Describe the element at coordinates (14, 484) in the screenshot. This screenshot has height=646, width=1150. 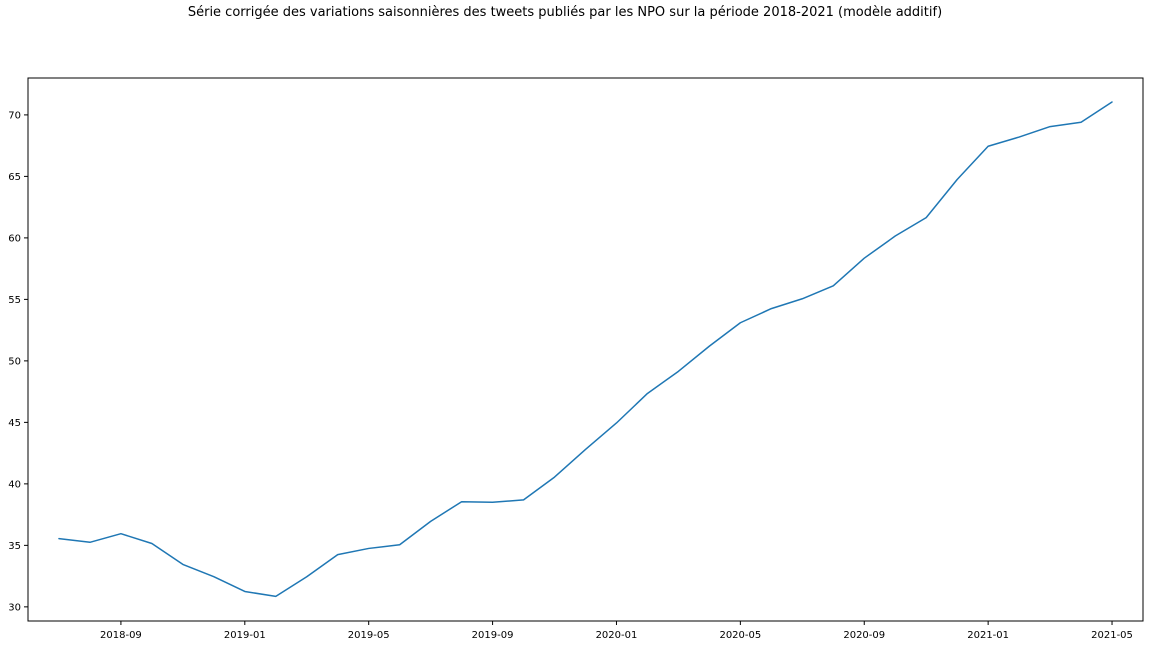
I see `y-tick-label: 40` at that location.